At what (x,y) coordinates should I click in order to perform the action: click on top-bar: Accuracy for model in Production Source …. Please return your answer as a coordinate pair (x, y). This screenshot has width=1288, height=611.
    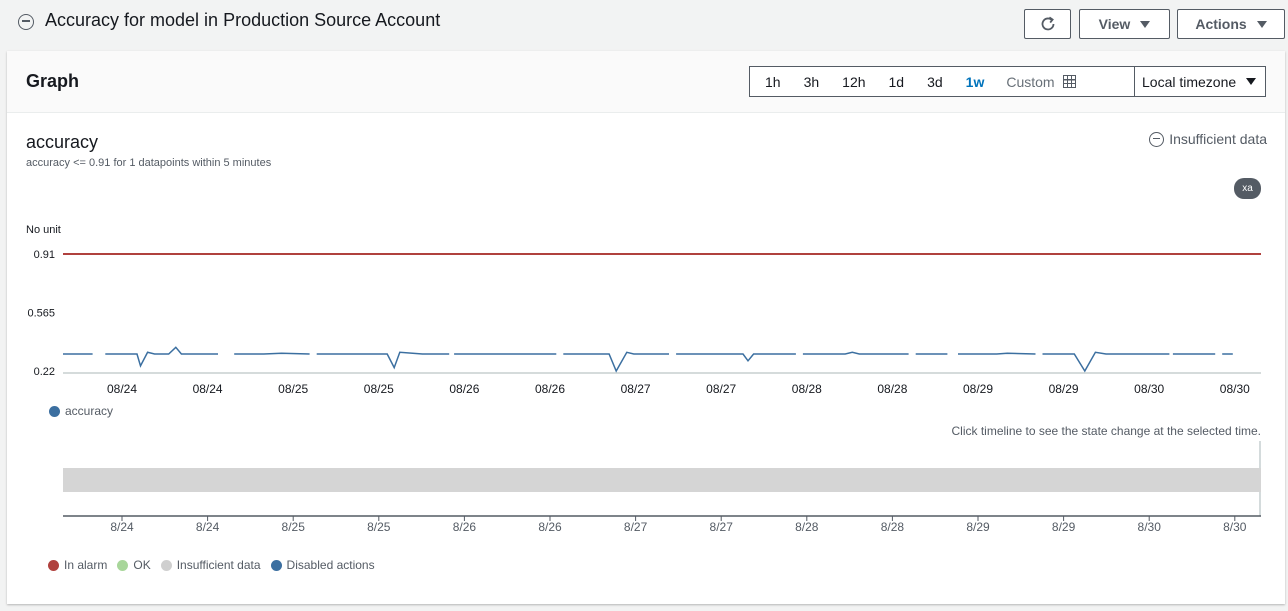
    Looking at the image, I should click on (644, 25).